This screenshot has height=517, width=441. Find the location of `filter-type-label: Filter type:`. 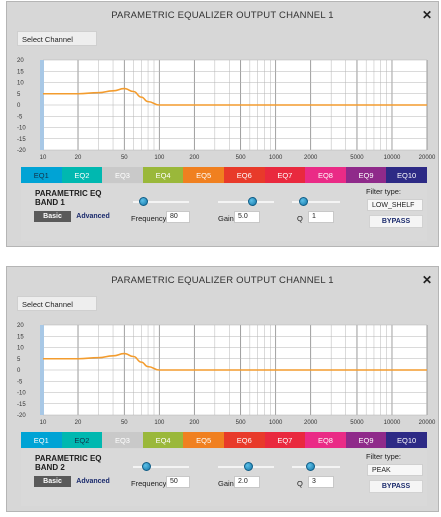

filter-type-label: Filter type: is located at coordinates (384, 456).